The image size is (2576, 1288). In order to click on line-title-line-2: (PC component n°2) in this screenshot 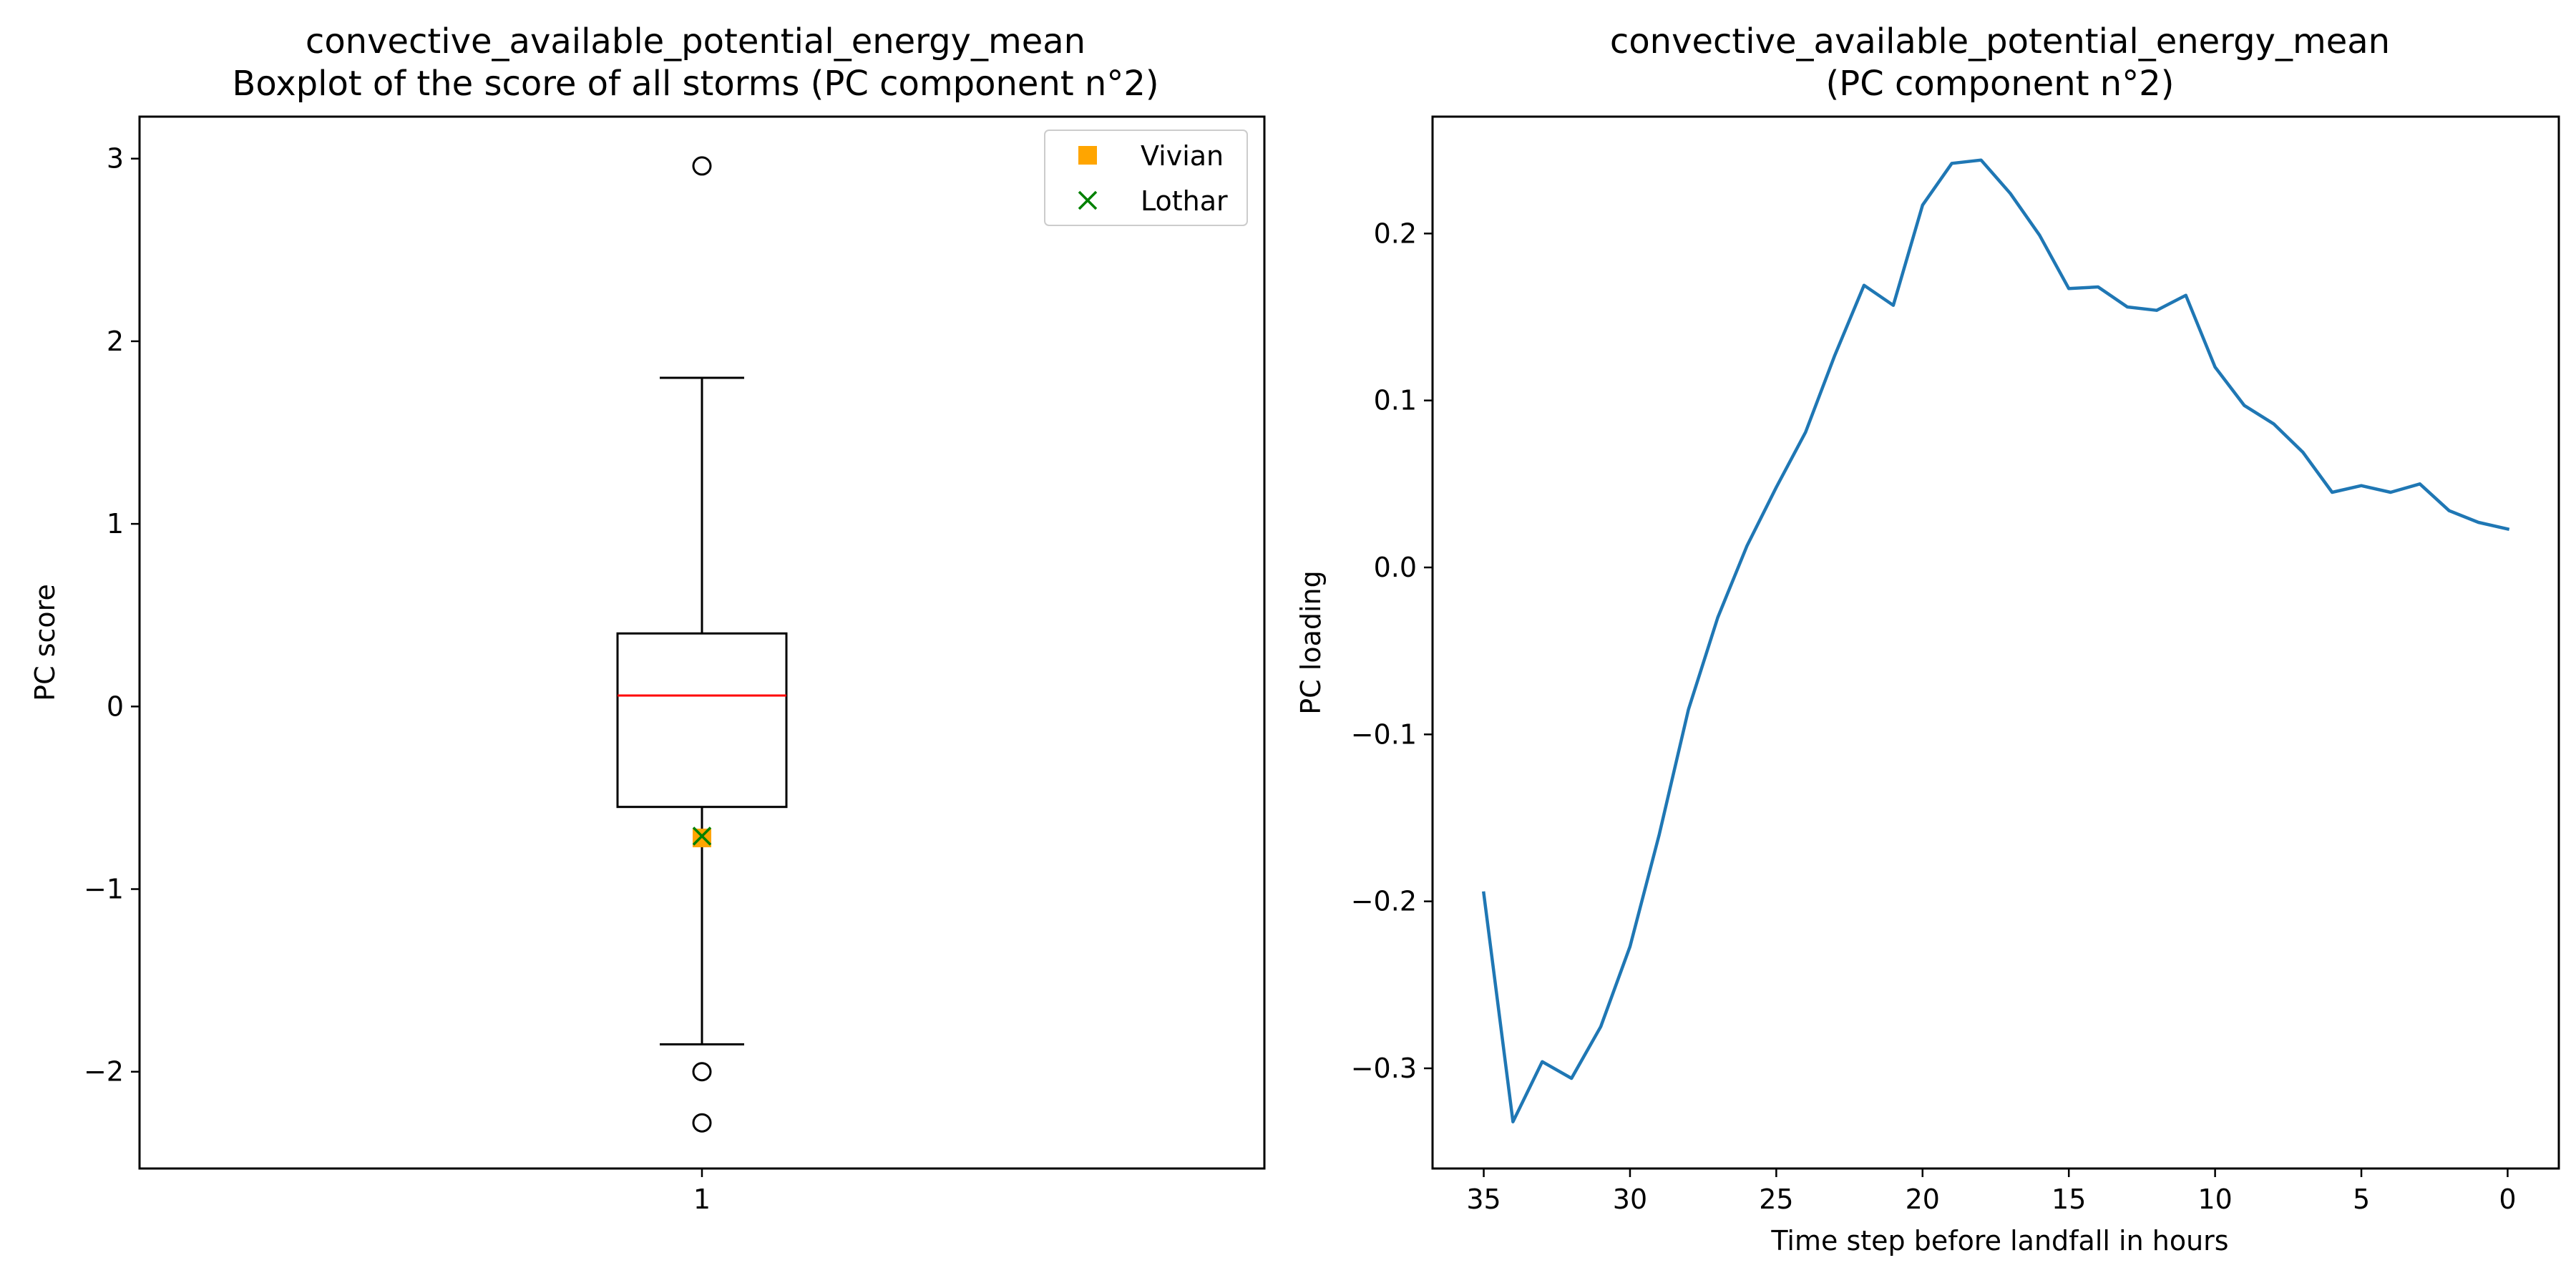, I will do `click(2000, 84)`.